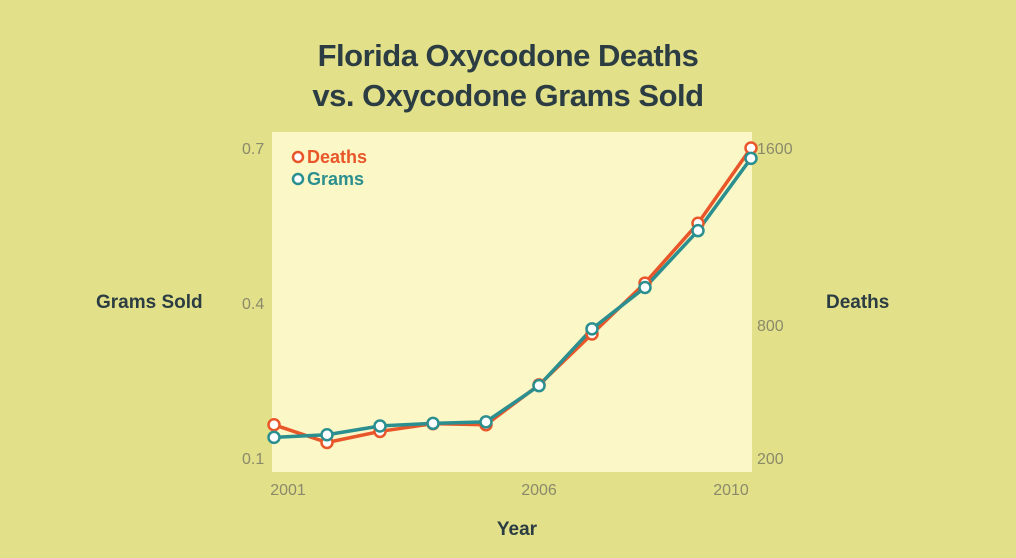  What do you see at coordinates (539, 490) in the screenshot?
I see `x-tick-label: 2006` at bounding box center [539, 490].